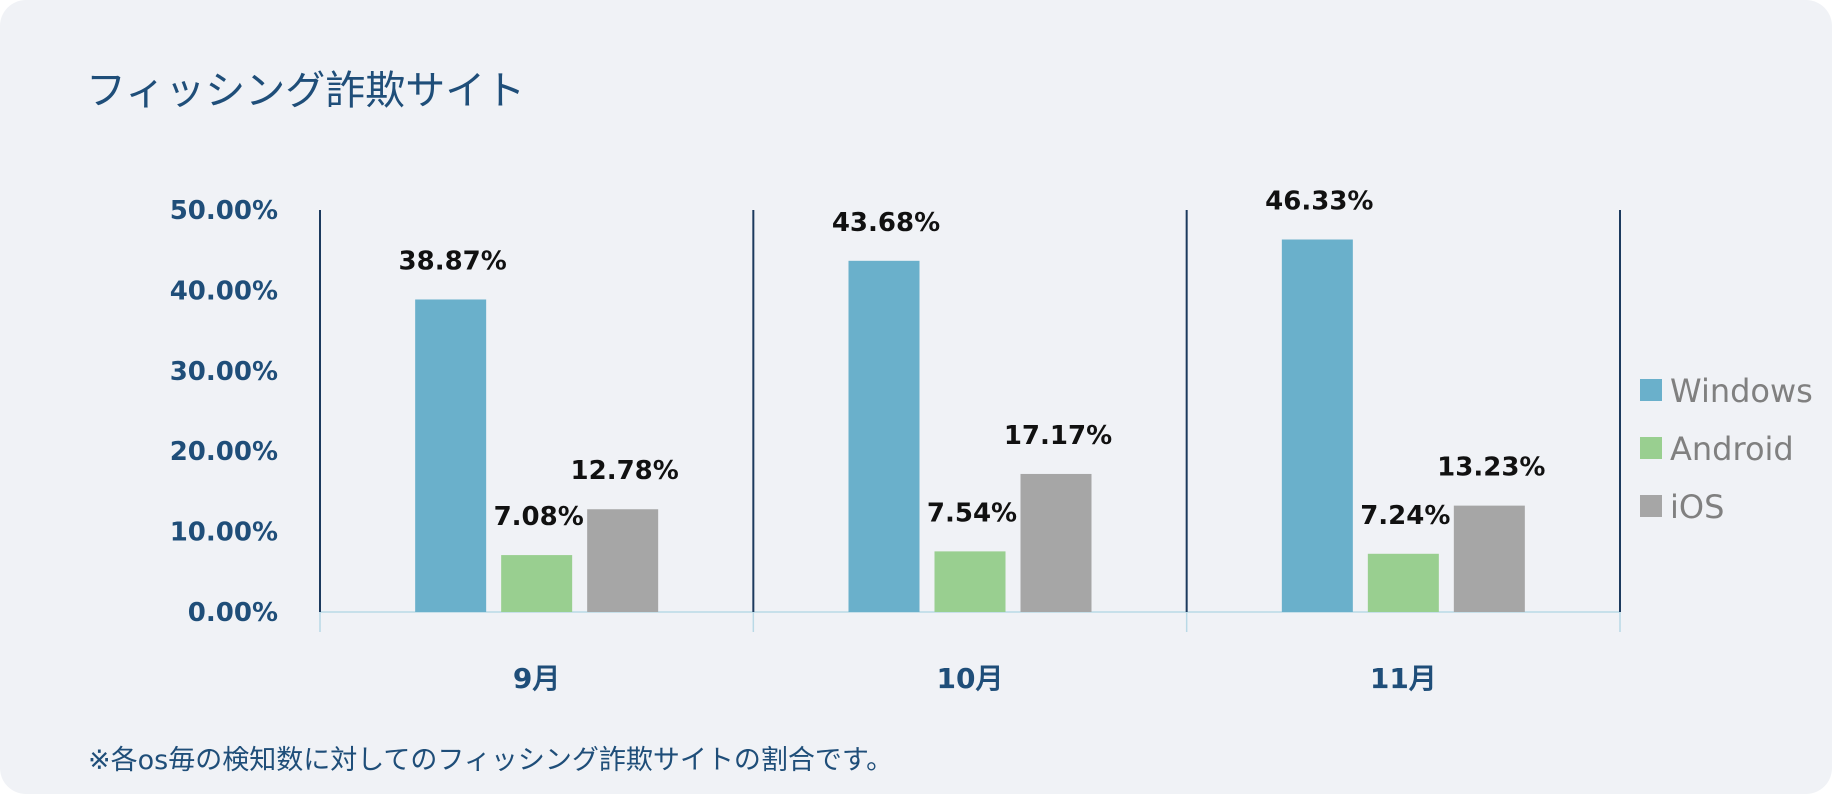  I want to click on data-label: 46.33%, so click(1319, 202).